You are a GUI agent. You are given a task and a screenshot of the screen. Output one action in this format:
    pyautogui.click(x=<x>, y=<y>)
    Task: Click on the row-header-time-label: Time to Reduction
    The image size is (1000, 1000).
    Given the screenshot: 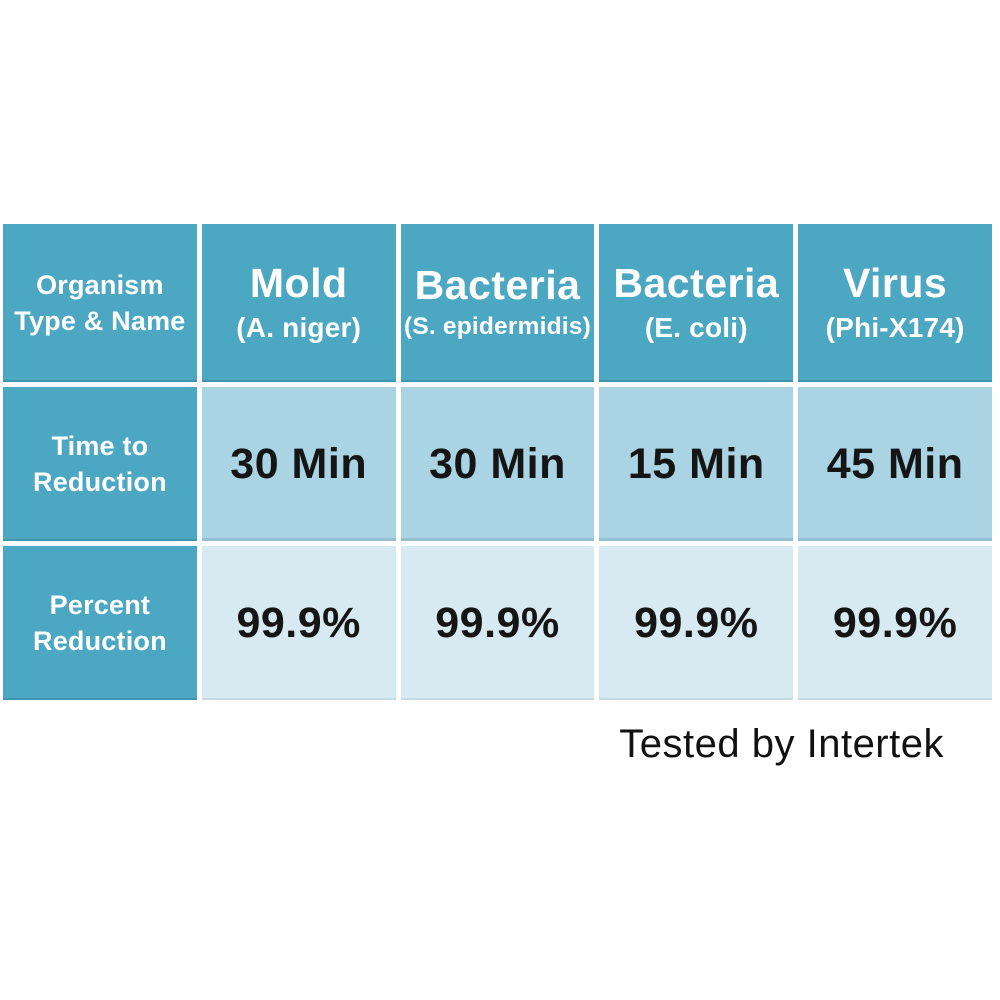 What is the action you would take?
    pyautogui.click(x=100, y=463)
    